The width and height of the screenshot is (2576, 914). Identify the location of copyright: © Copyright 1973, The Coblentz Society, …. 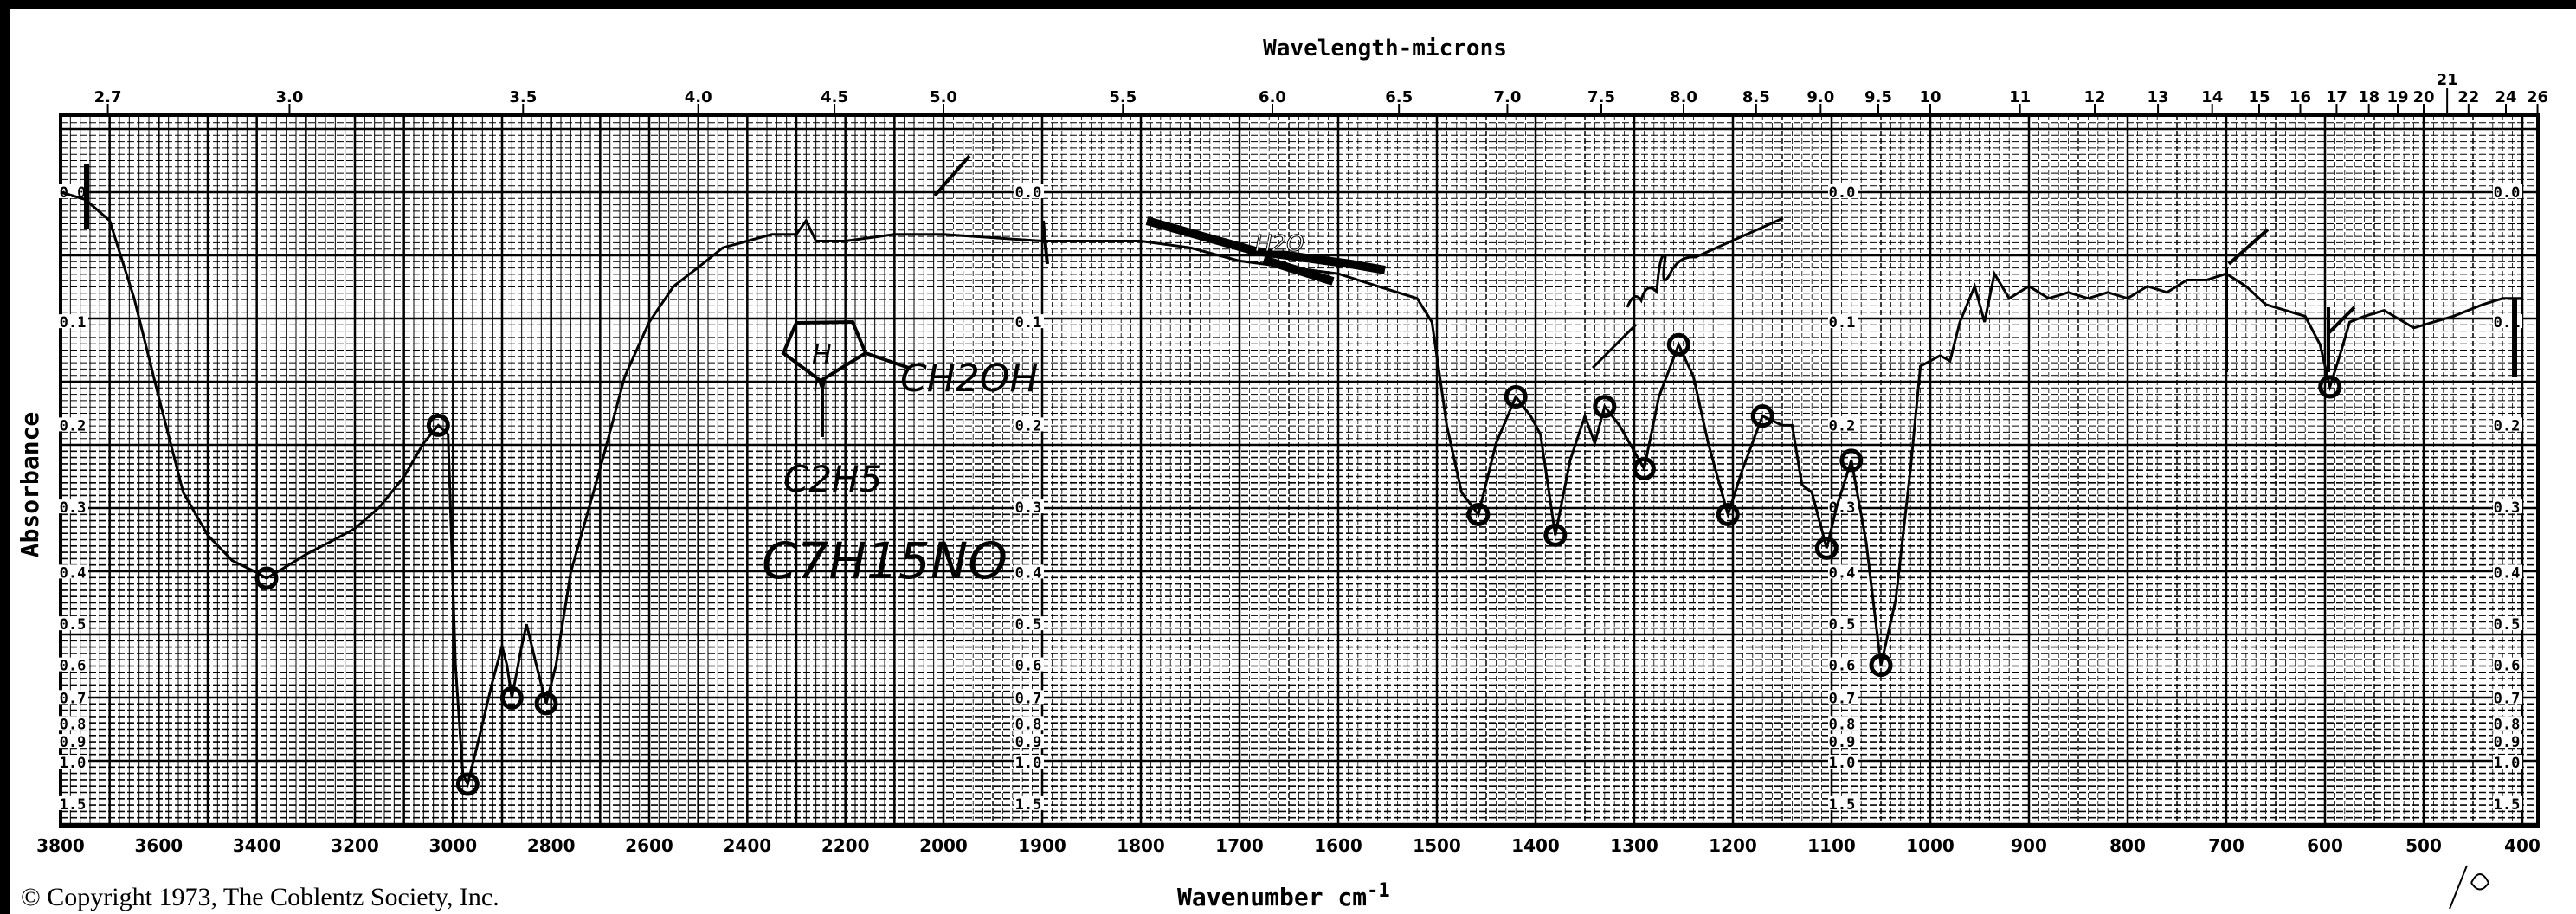
(260, 897).